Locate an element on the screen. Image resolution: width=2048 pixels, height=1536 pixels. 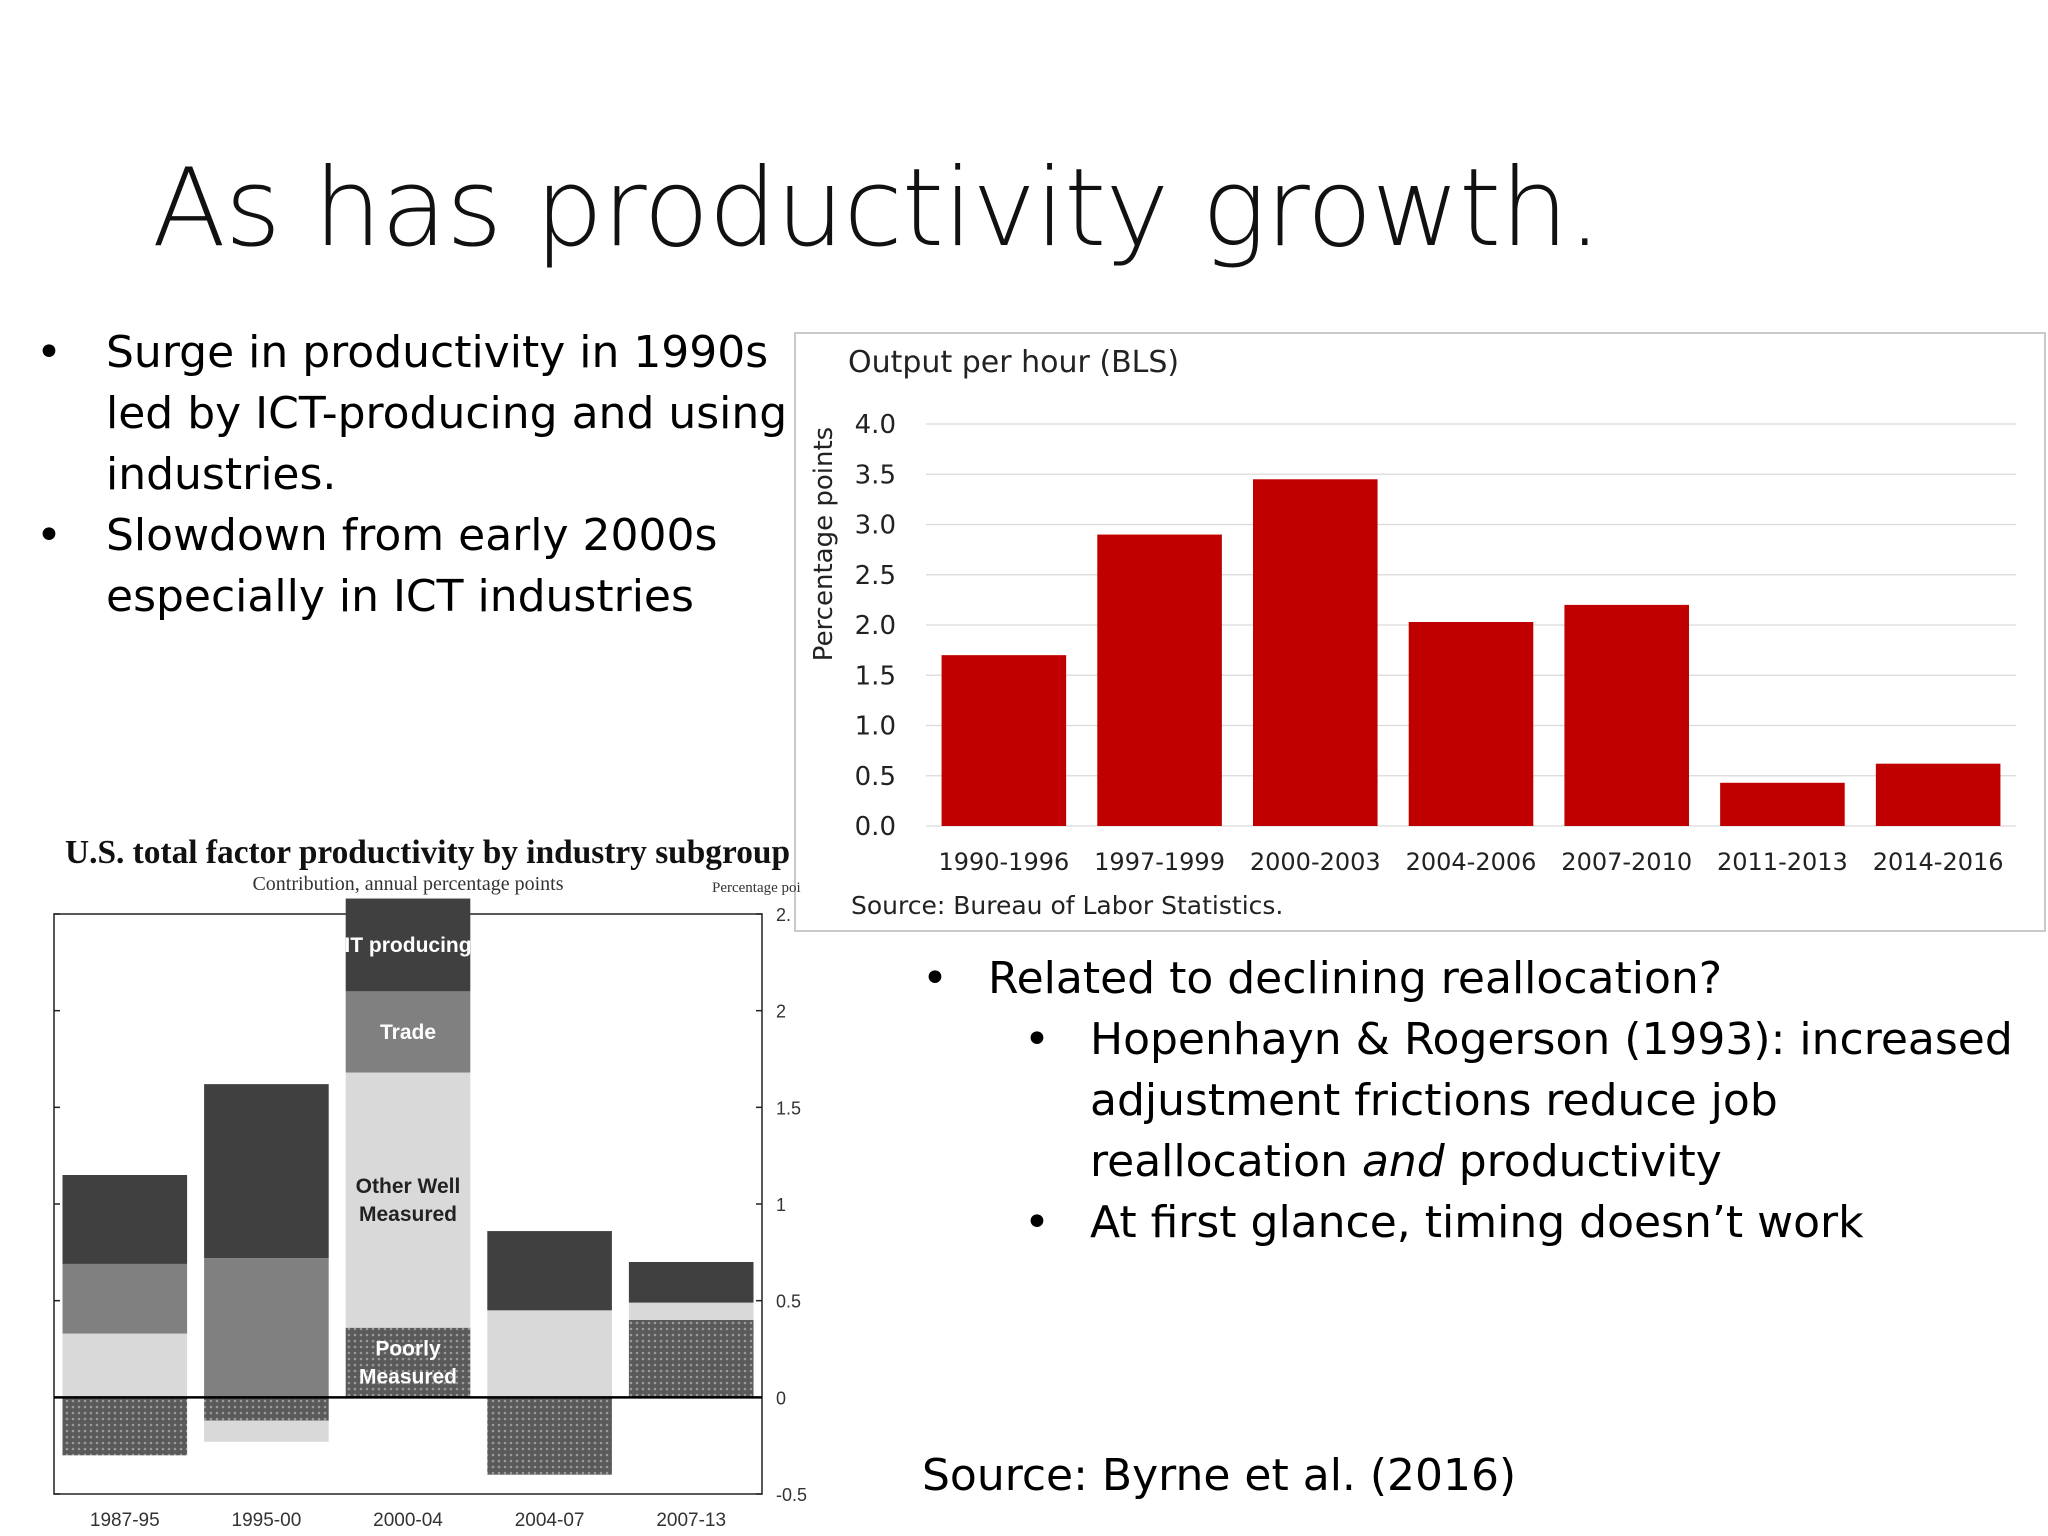
bls-x-tick-label: 2011-2013 is located at coordinates (1782, 862).